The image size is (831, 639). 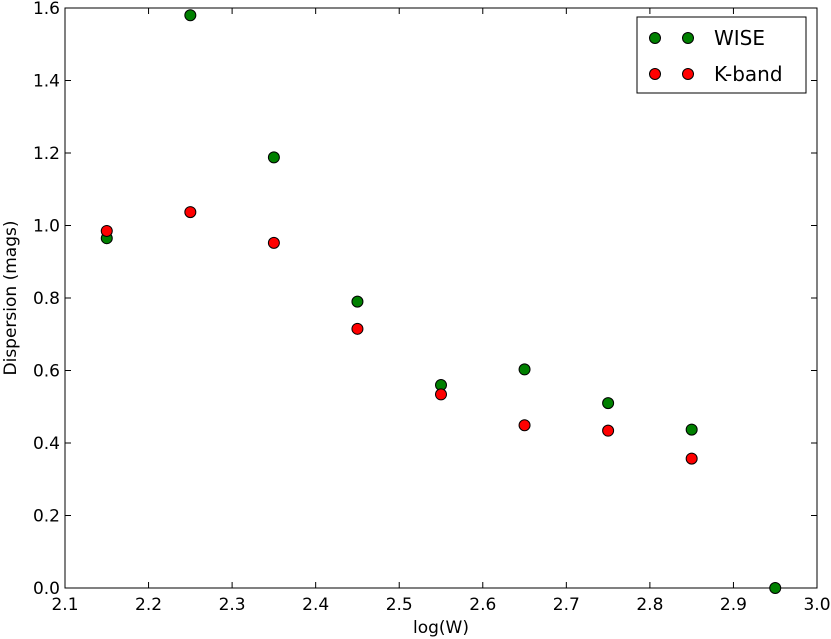 I want to click on y-tick-label: 1.6, so click(x=46, y=9).